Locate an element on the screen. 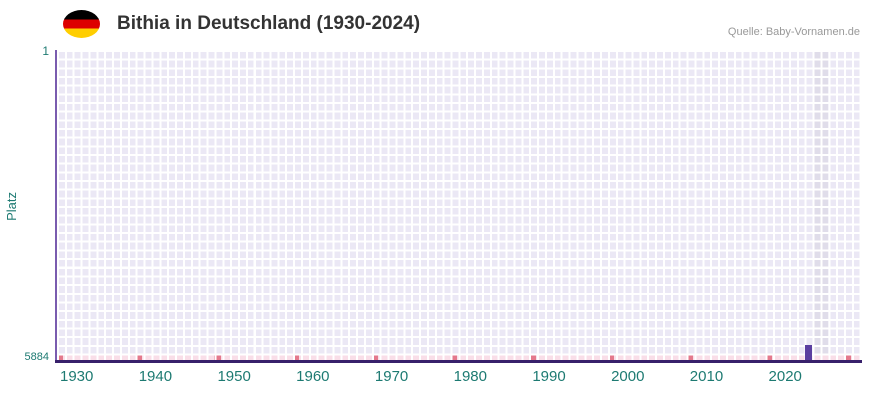  x-tick-label: 1940 is located at coordinates (155, 376).